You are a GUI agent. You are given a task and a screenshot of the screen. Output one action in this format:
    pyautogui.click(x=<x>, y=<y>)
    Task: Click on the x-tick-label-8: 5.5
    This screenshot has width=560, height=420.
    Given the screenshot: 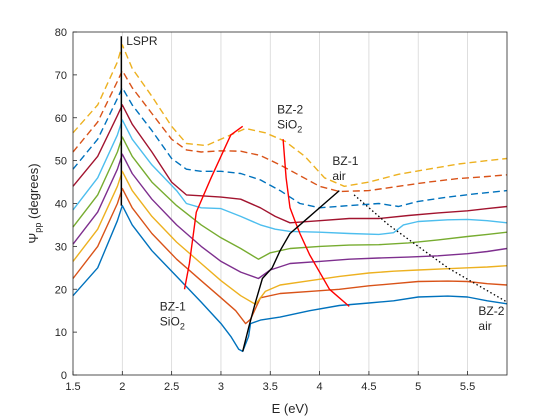 What is the action you would take?
    pyautogui.click(x=467, y=387)
    